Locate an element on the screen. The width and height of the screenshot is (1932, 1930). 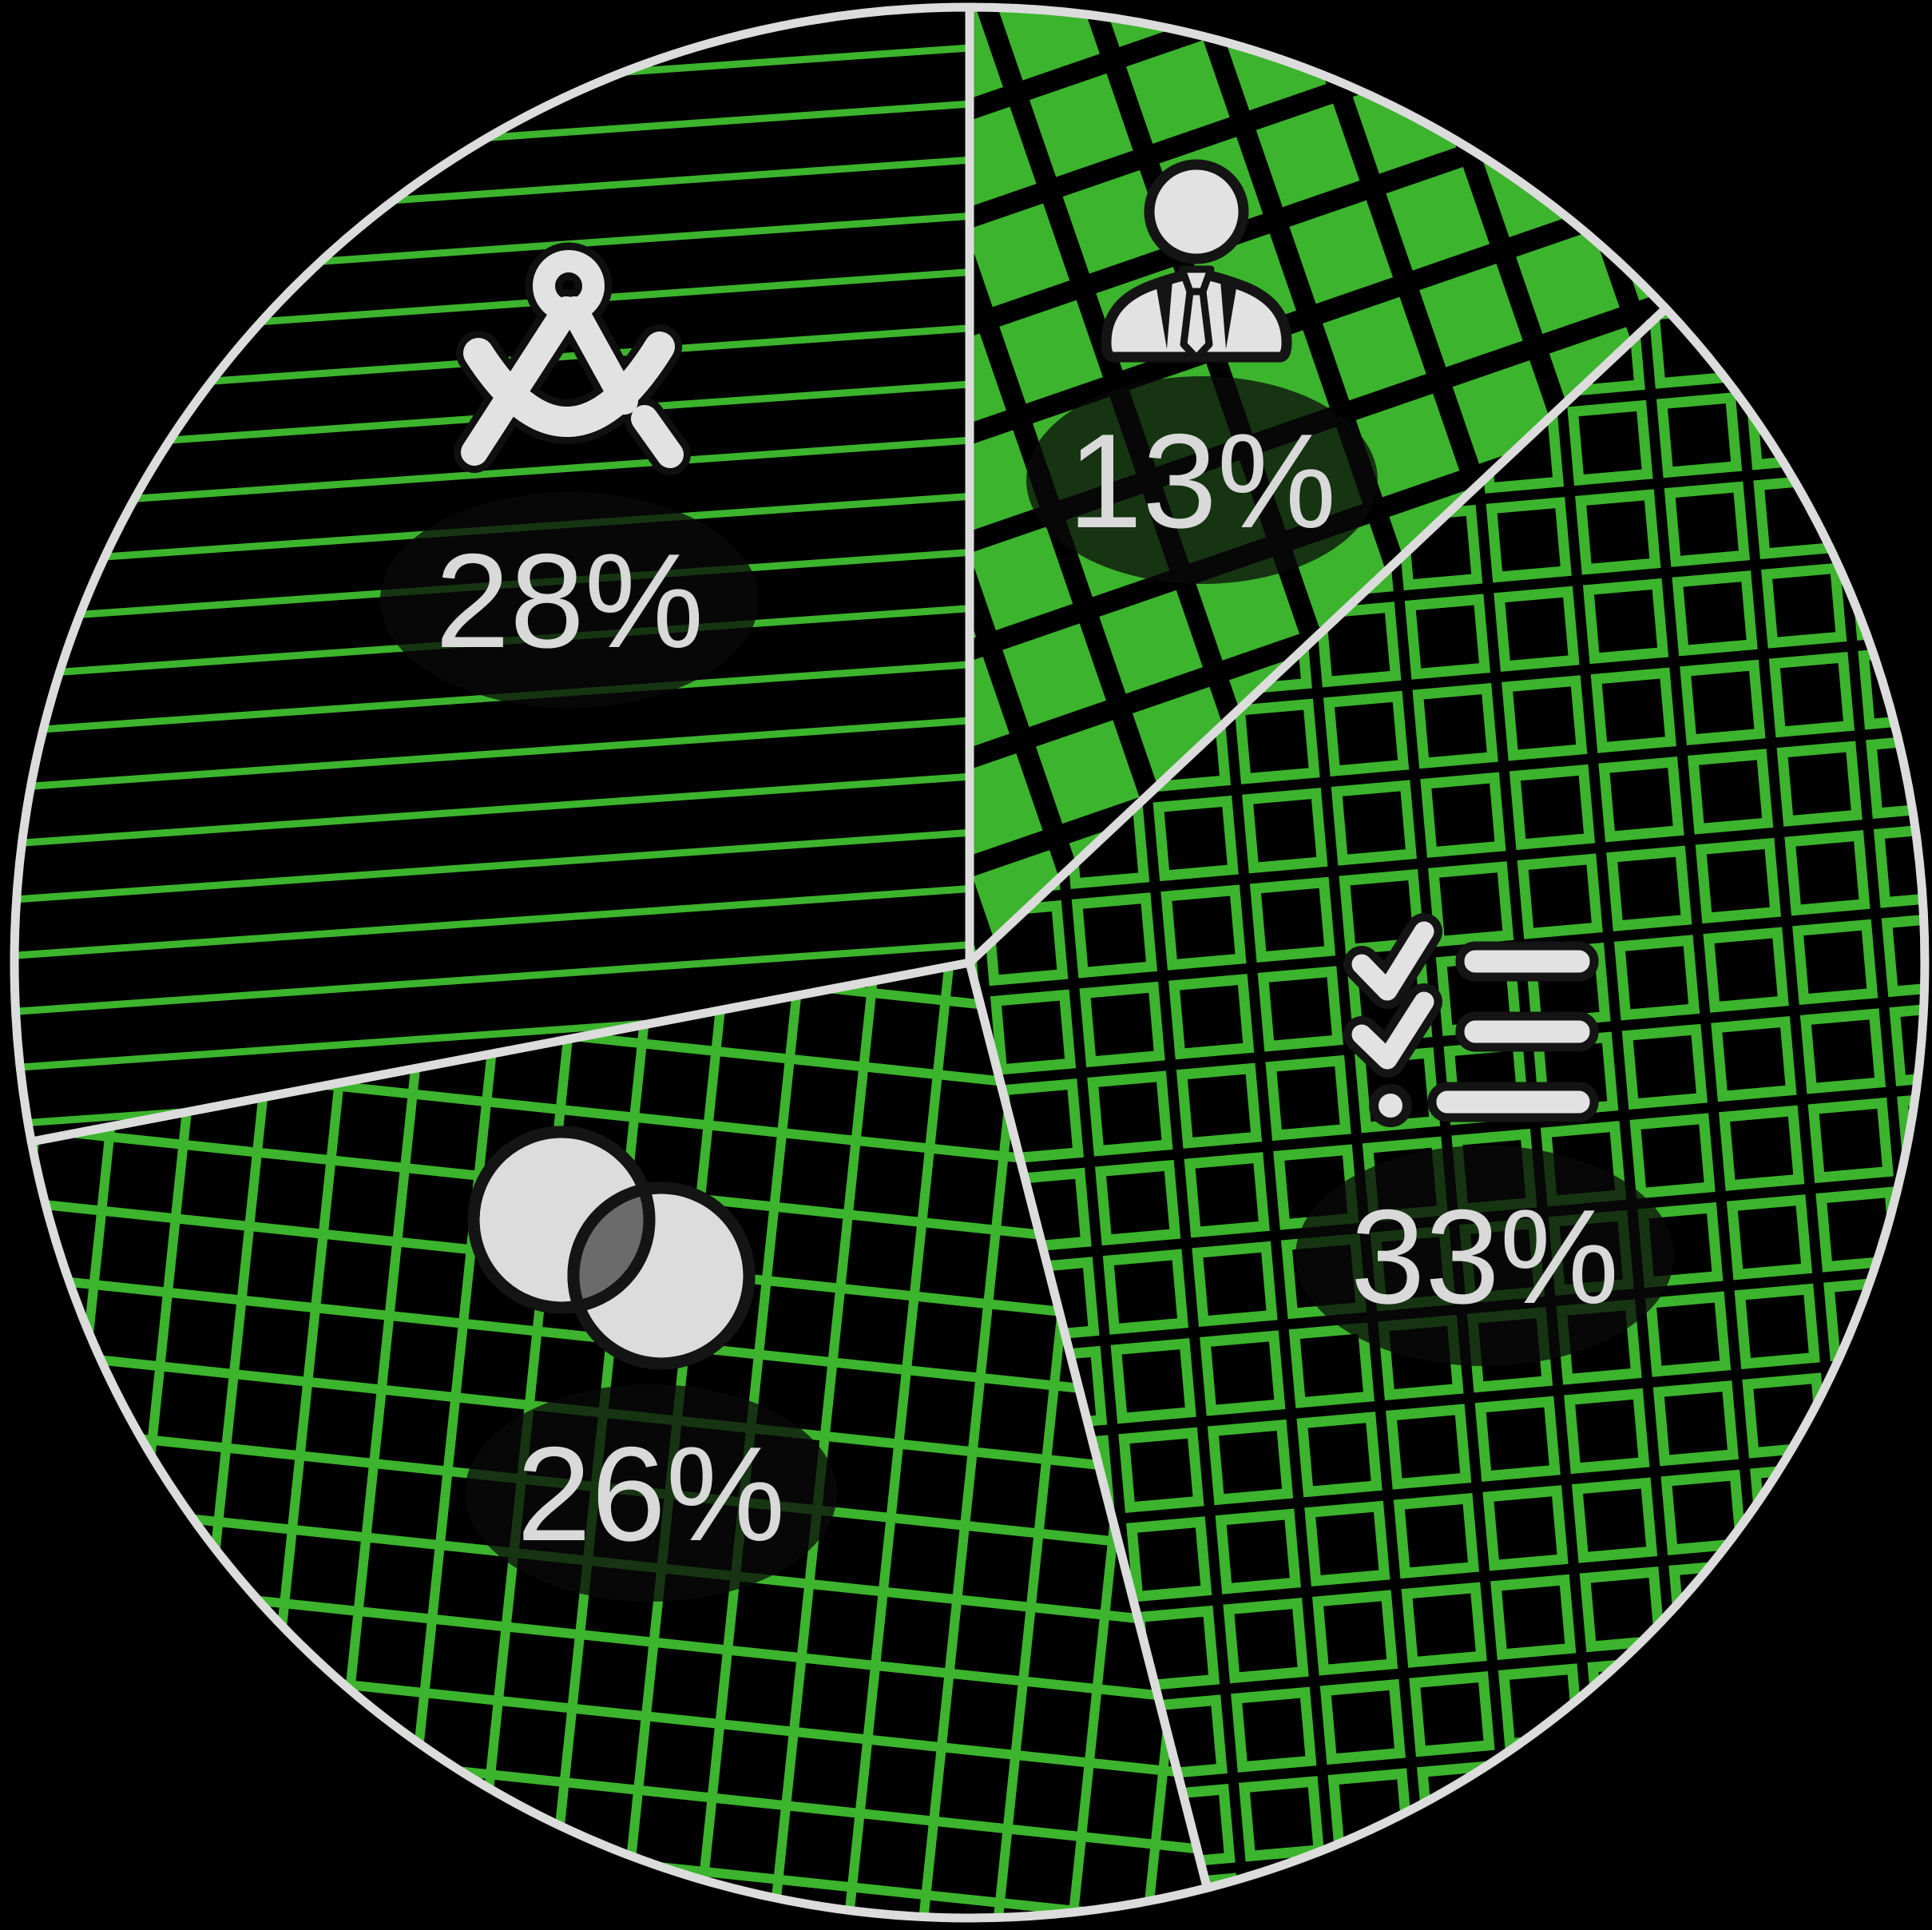
businessman-icon is located at coordinates (1196, 261).